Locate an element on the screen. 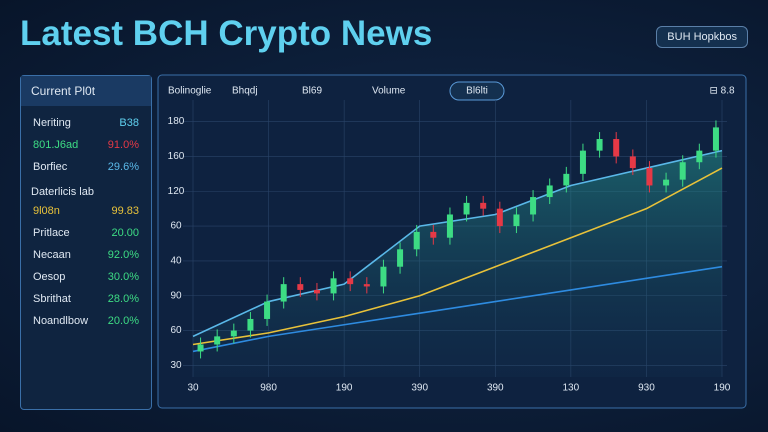 This screenshot has height=432, width=768. pill is located at coordinates (477, 91).